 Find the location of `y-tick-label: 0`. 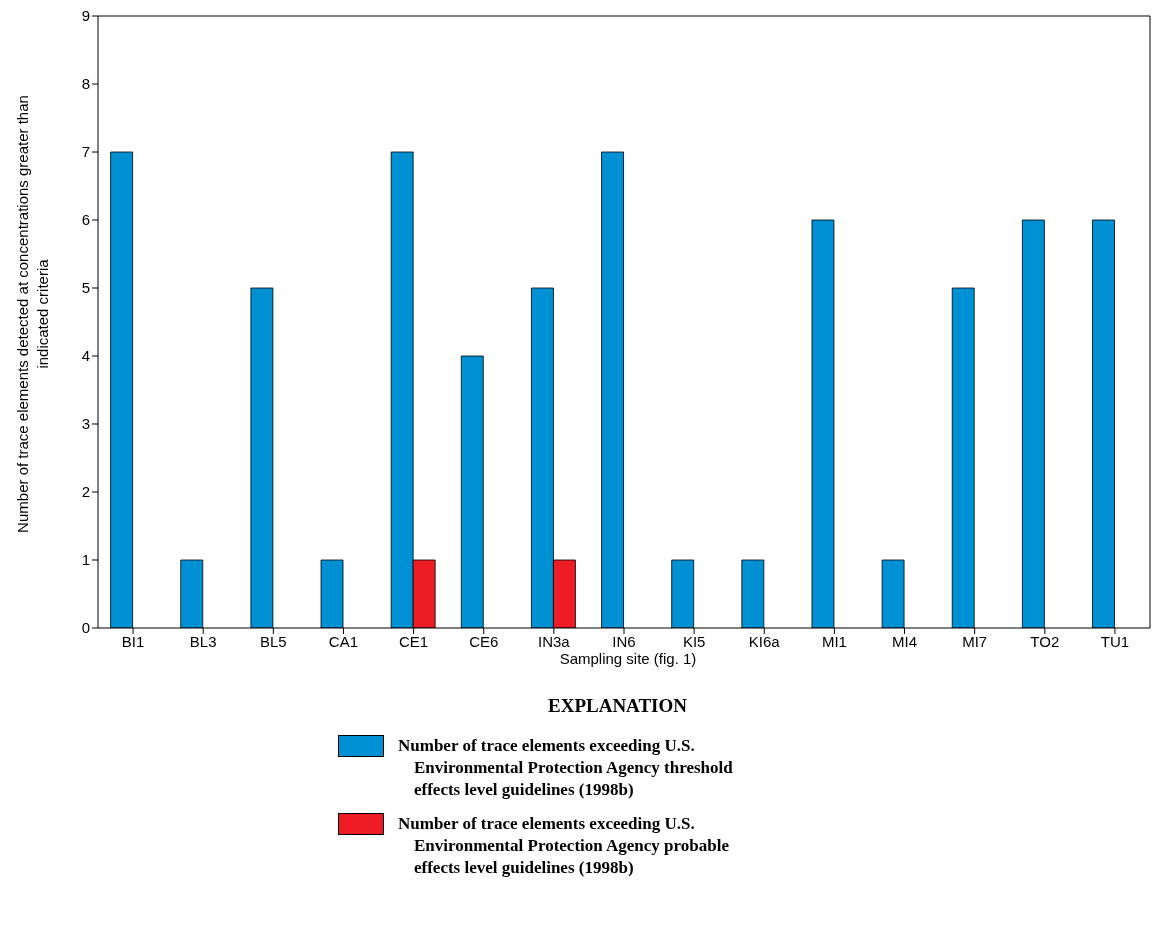

y-tick-label: 0 is located at coordinates (85, 628).